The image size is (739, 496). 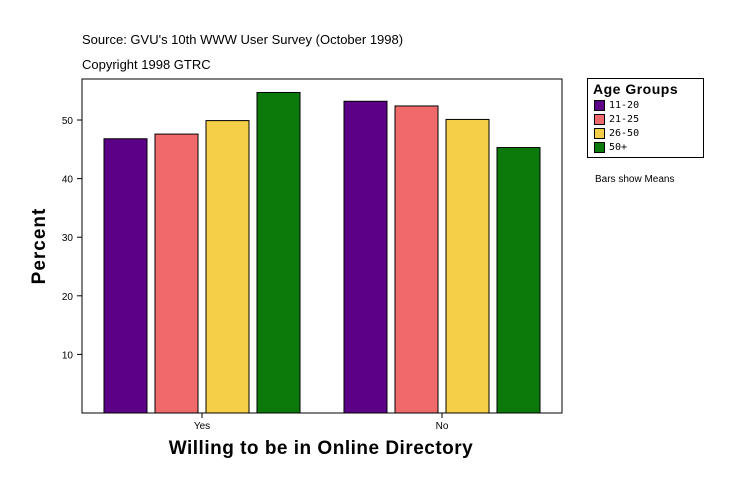 I want to click on y-tick-label: 10, so click(x=68, y=355).